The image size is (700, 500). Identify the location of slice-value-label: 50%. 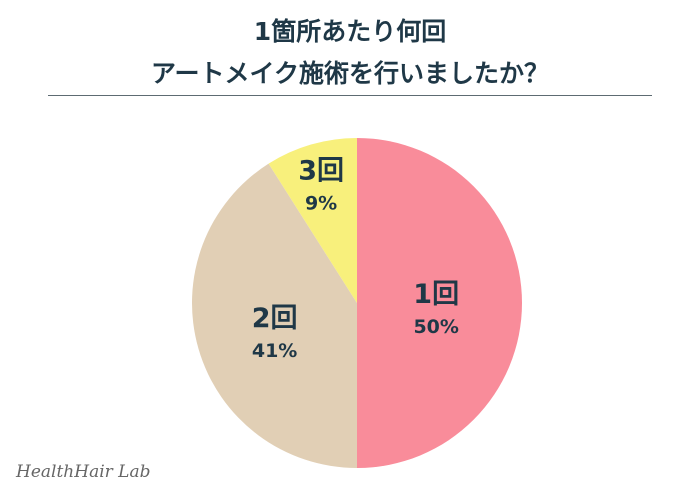
(435, 327).